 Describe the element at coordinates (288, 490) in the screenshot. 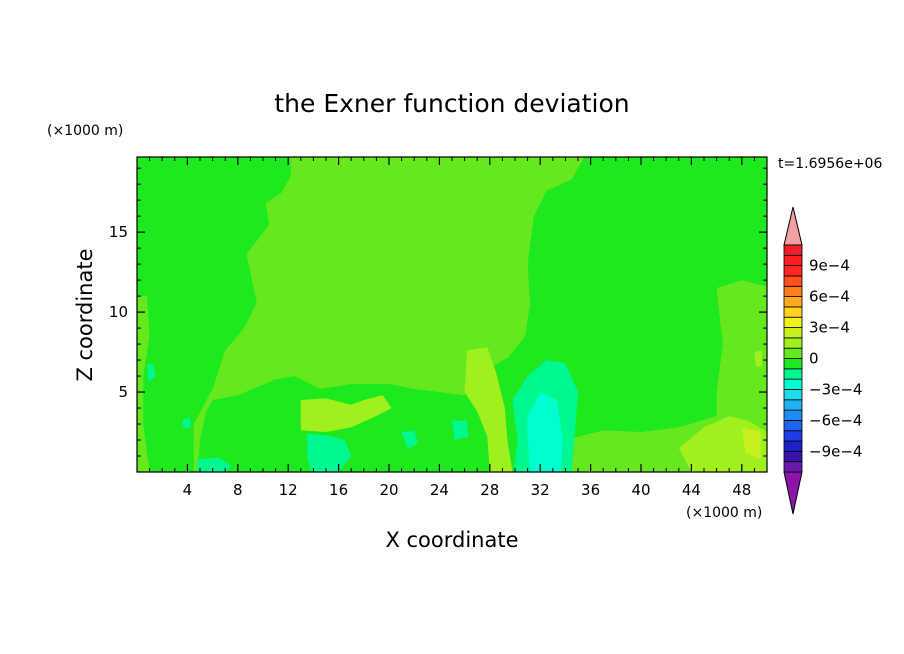

I see `x-tick-label: 12` at that location.